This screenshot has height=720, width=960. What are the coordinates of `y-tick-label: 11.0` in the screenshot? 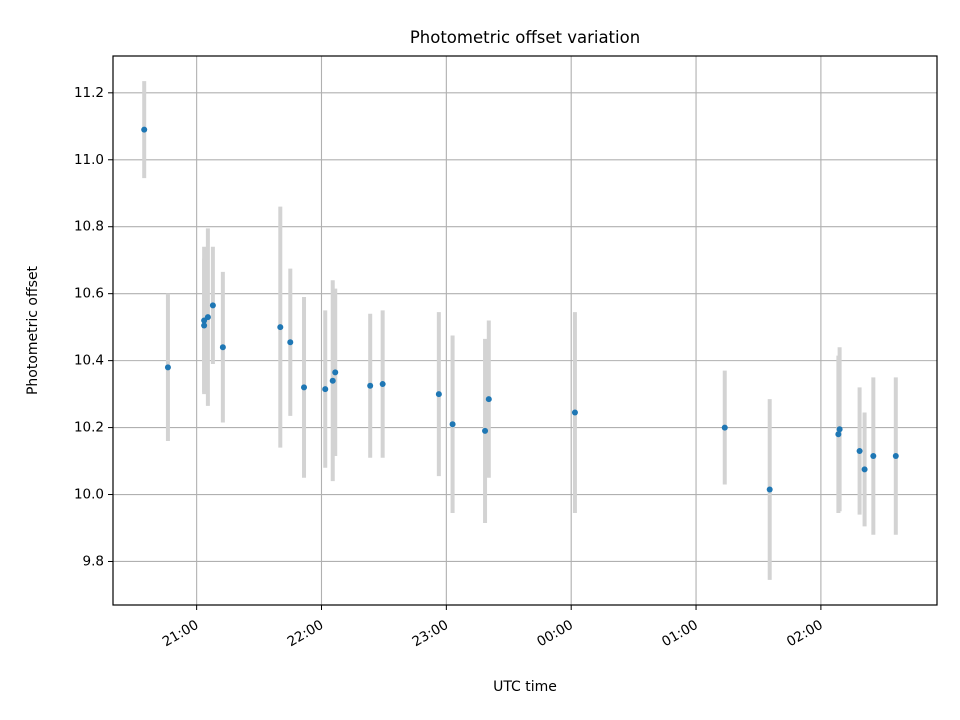 It's located at (89, 160).